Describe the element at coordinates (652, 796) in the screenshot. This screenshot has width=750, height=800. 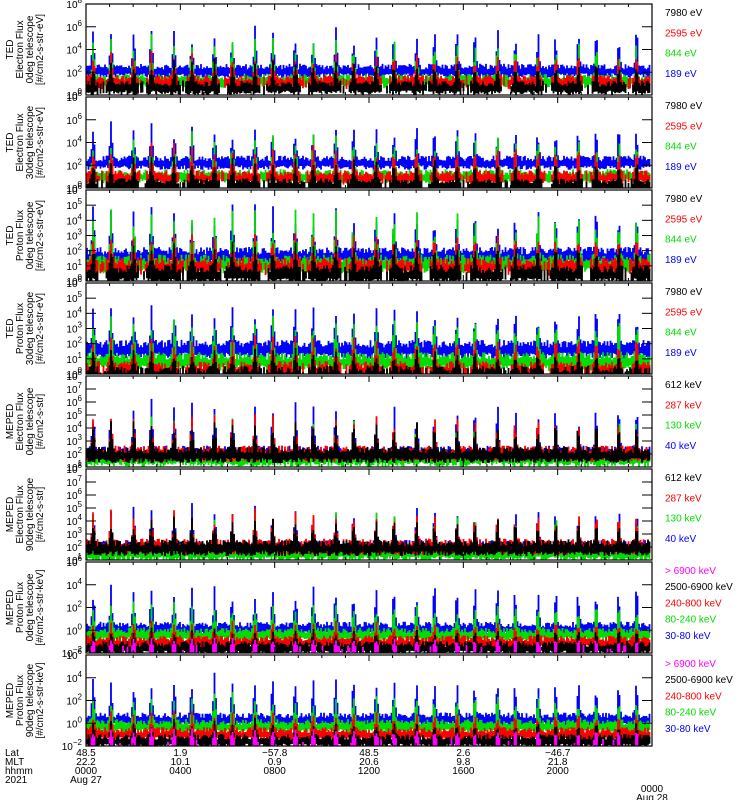
I see `x-row-value: Aug 28` at that location.